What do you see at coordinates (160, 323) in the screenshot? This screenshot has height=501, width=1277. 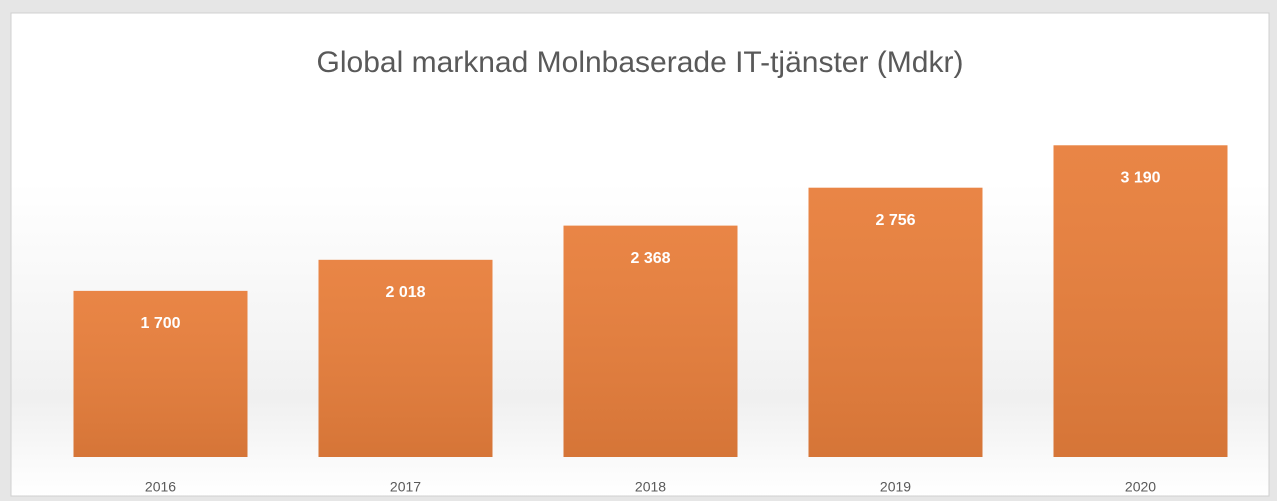 I see `data-label: 1 700` at bounding box center [160, 323].